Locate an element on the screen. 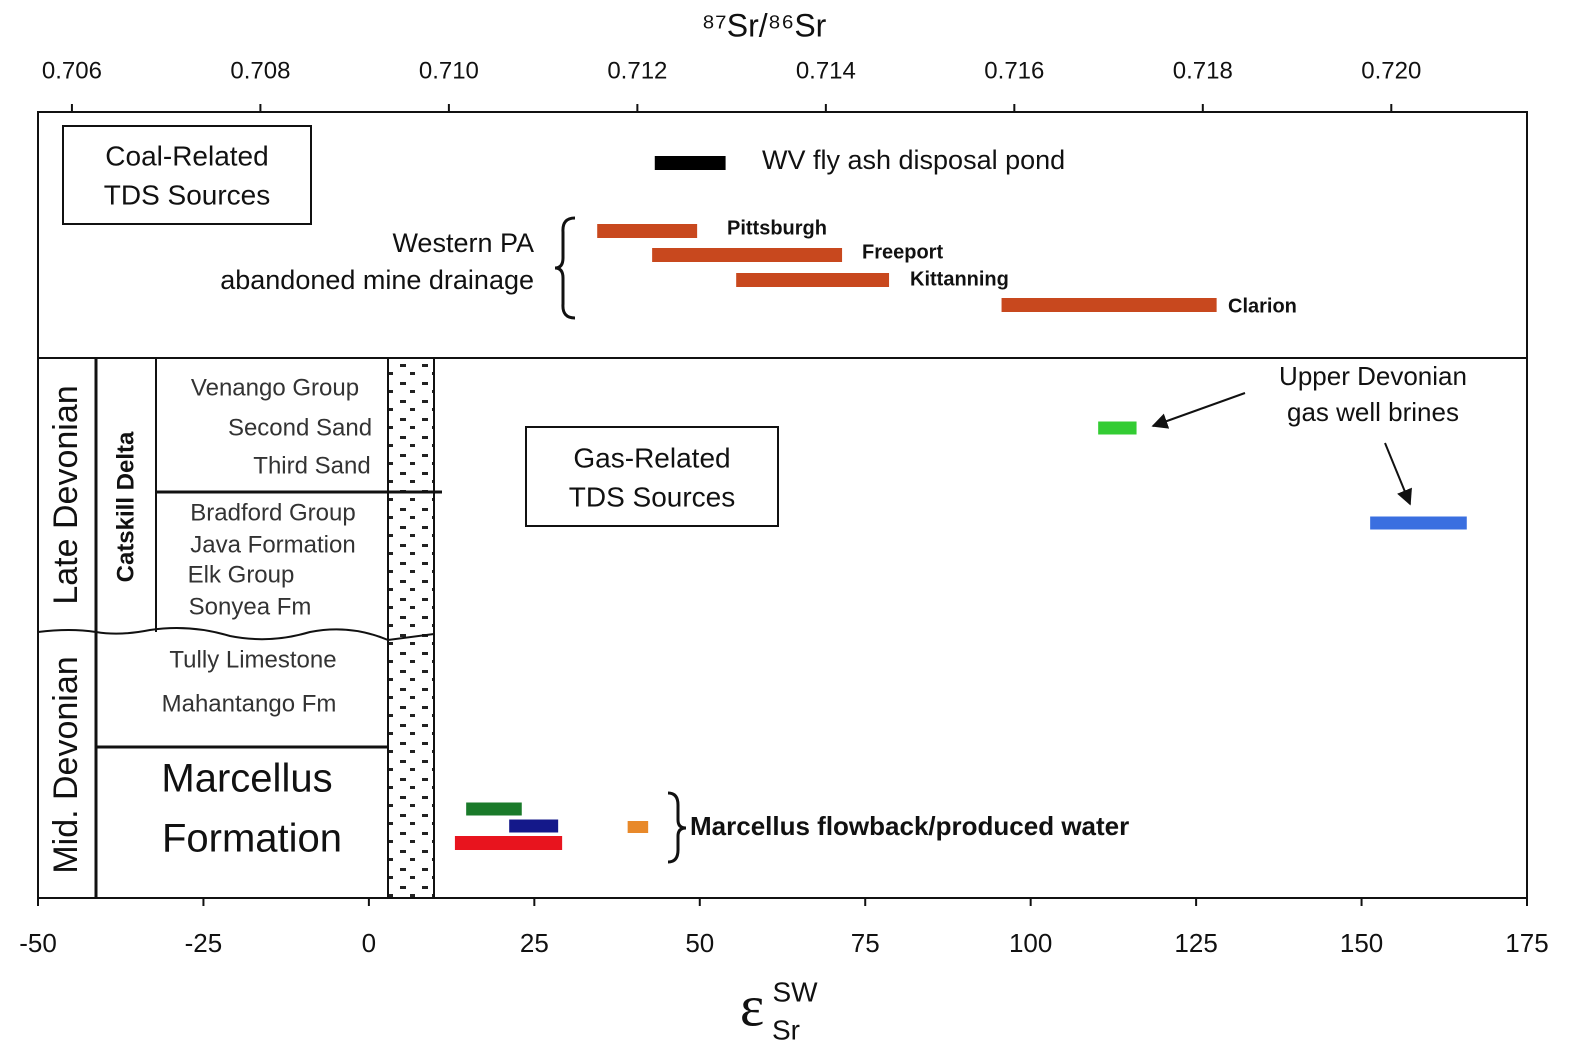  x2-tick-label: 0.716 is located at coordinates (1014, 70).